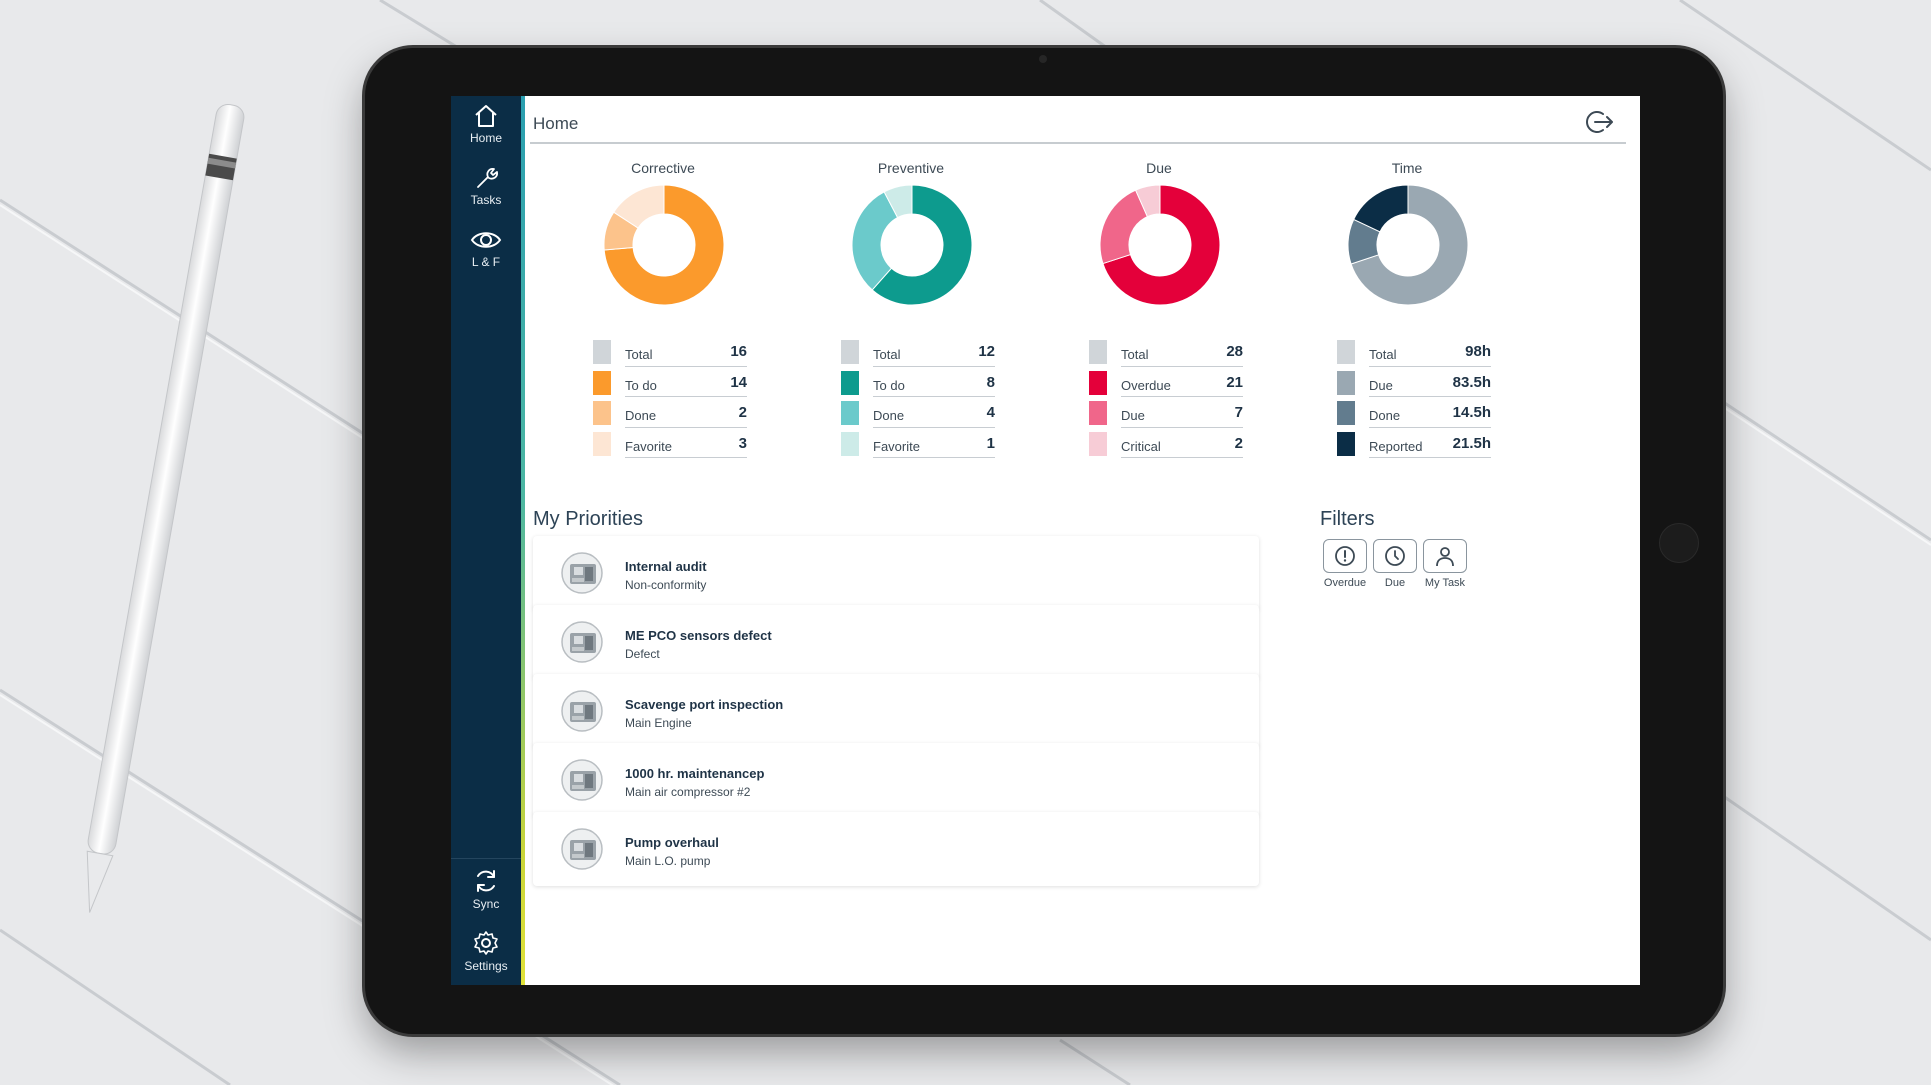 The height and width of the screenshot is (1085, 1931). I want to click on chart-legend: Total 98h Due 83.5h Done 14.5h Reported 21.5h, so click(1422, 399).